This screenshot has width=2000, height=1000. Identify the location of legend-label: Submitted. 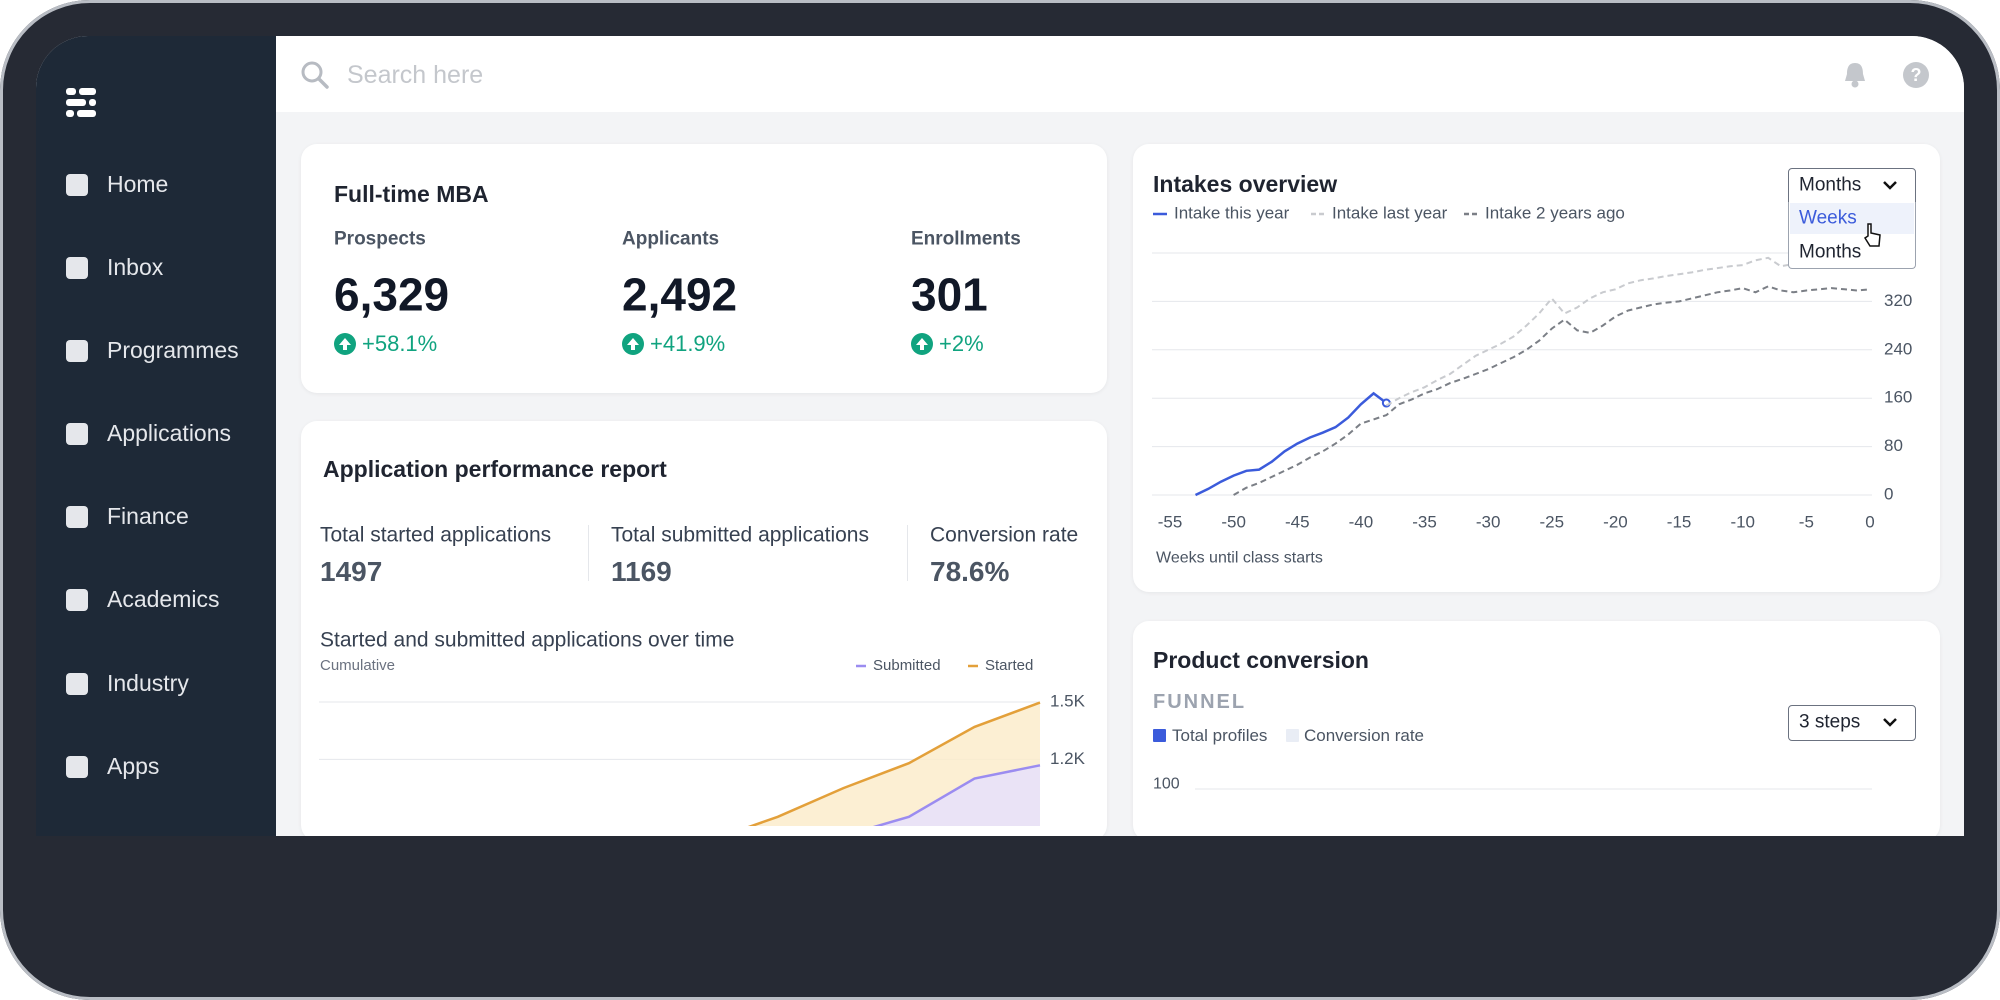
(907, 665).